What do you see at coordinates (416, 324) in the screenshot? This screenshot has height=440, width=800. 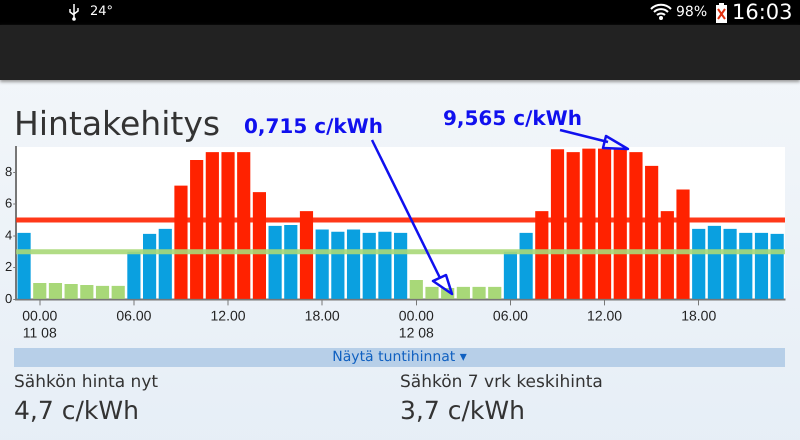 I see `x-tick-label: 00.00 12 08` at bounding box center [416, 324].